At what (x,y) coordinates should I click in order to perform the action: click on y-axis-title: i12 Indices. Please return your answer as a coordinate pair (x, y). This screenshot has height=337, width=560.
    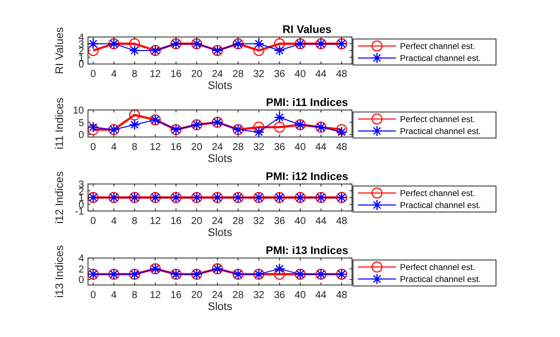
    Looking at the image, I should click on (60, 197).